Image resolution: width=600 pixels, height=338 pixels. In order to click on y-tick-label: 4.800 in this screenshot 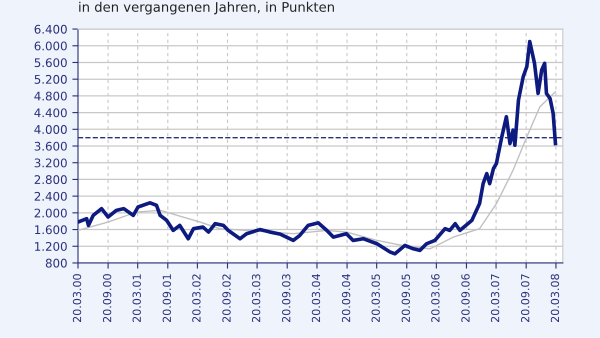, I will do `click(50, 96)`.